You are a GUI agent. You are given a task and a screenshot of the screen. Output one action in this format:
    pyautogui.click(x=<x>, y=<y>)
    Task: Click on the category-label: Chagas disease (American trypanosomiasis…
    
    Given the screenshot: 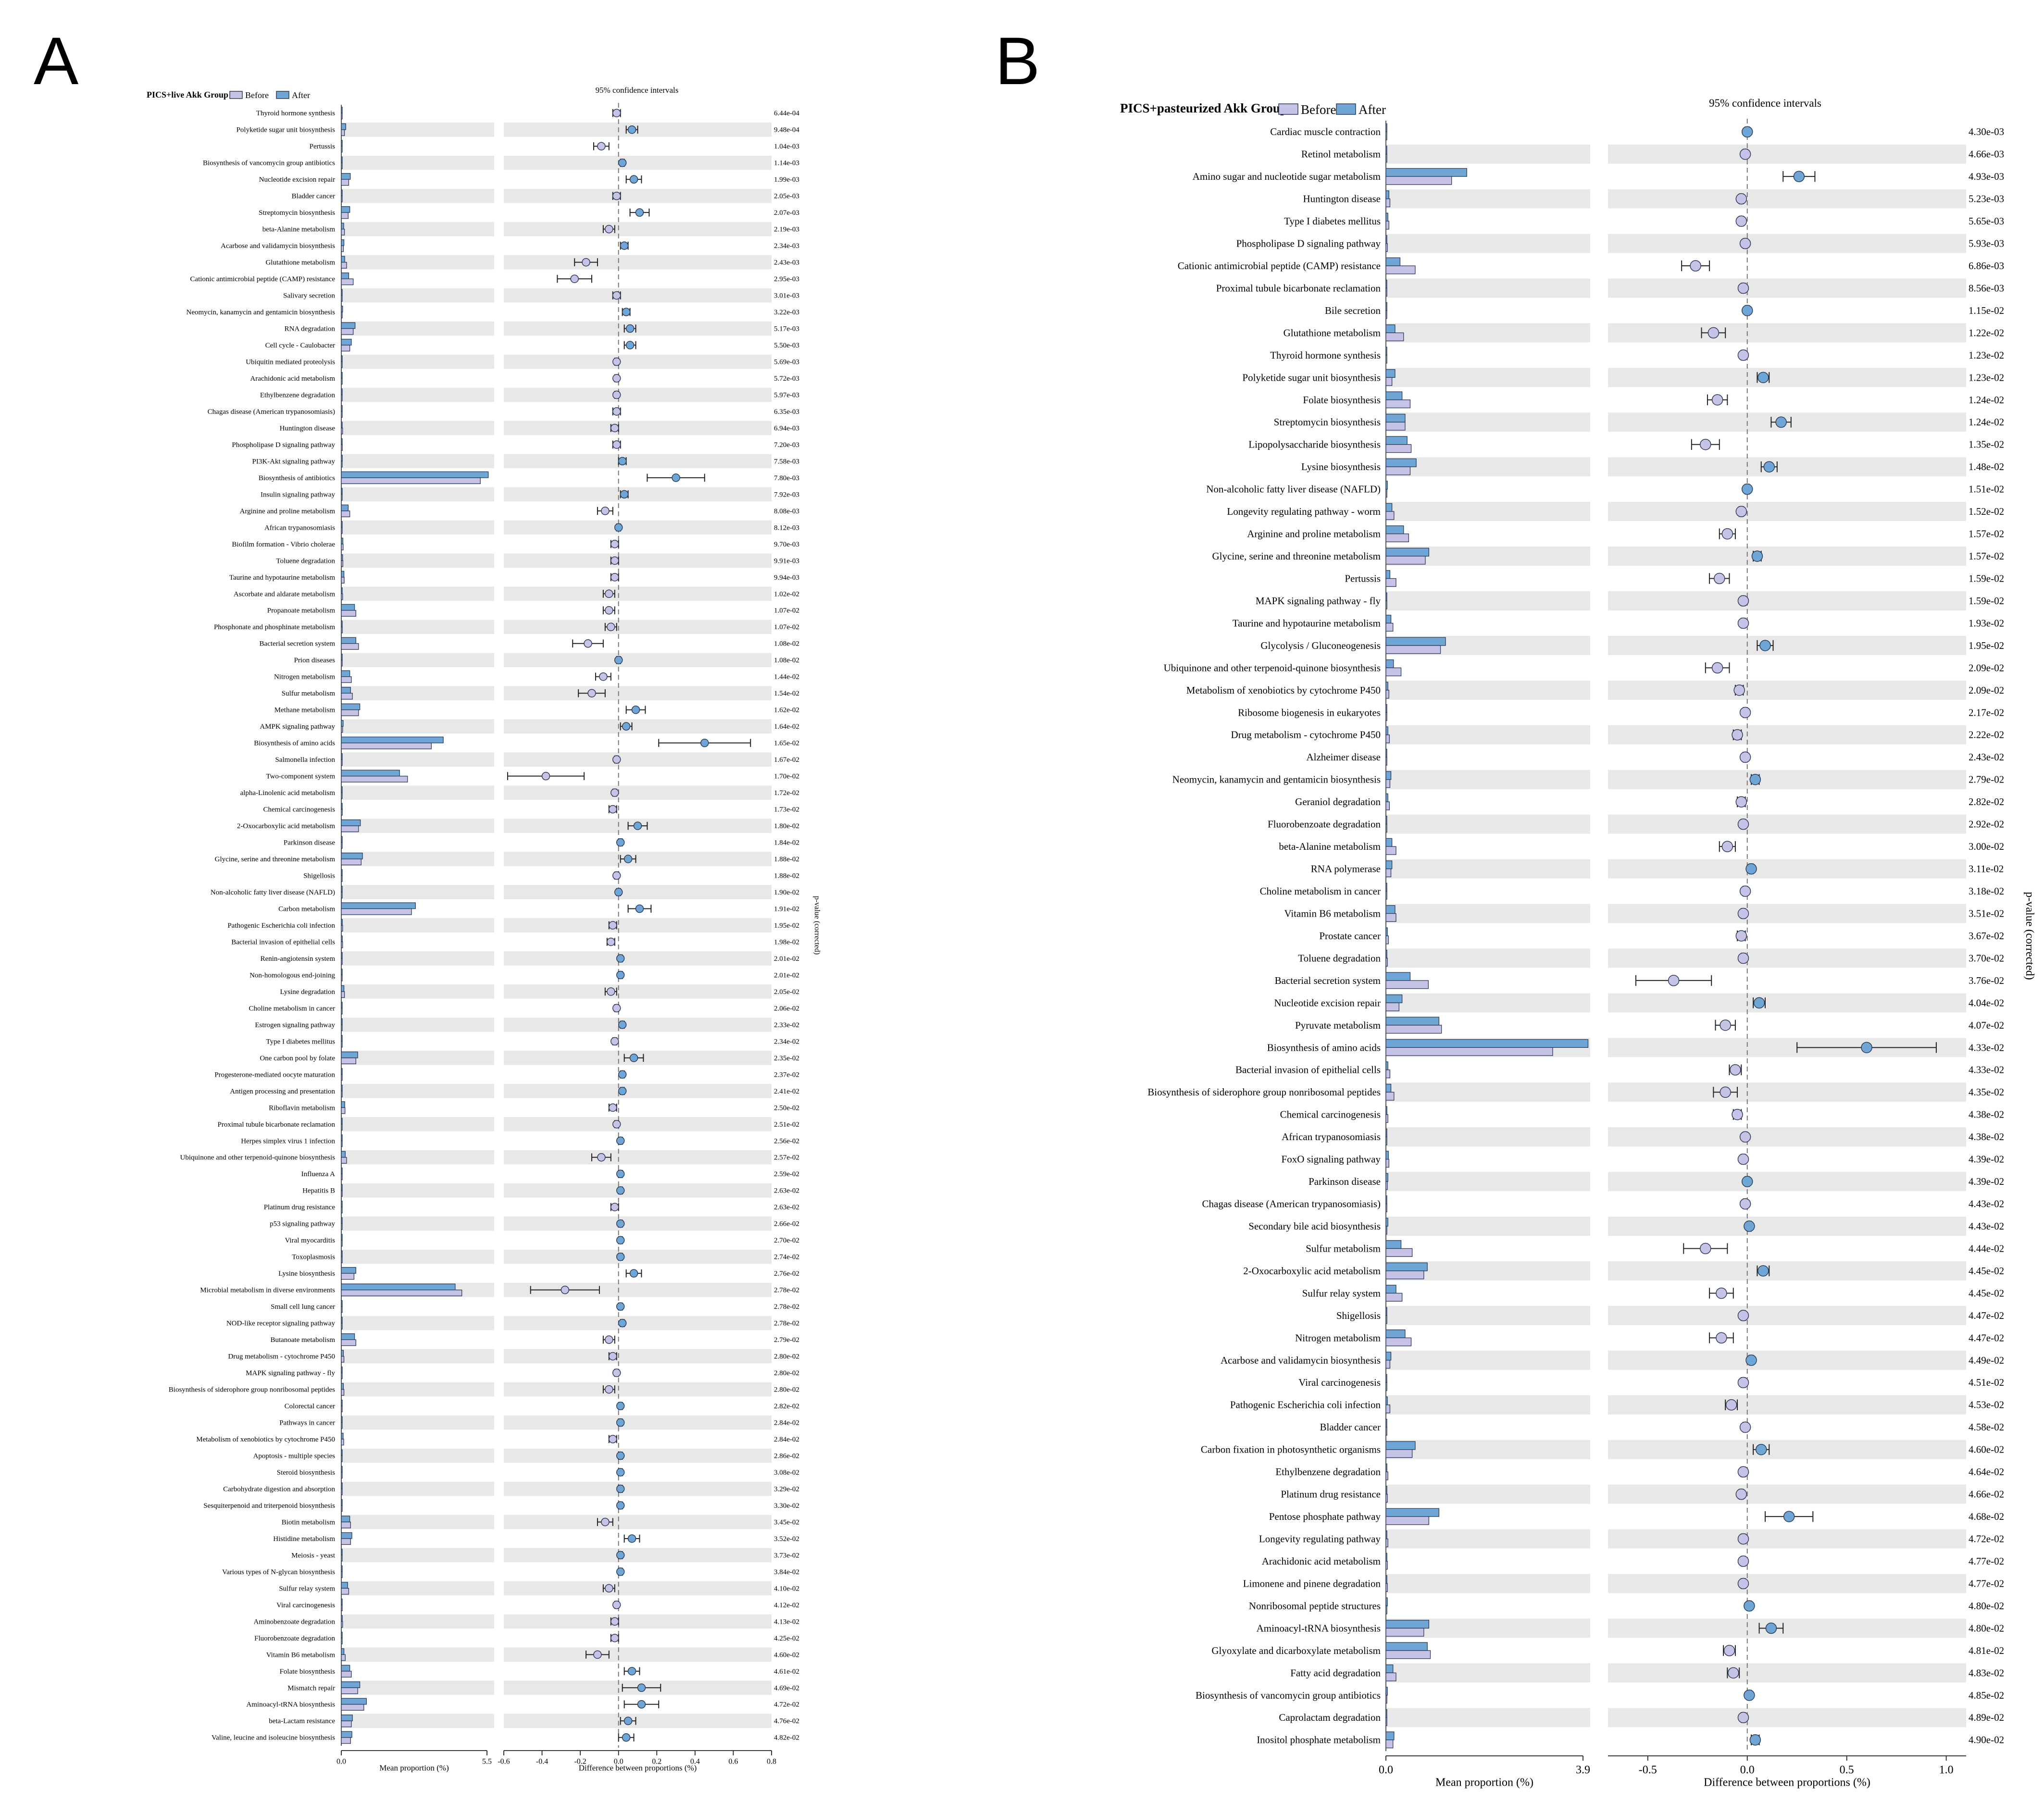 What is the action you would take?
    pyautogui.click(x=1291, y=1204)
    